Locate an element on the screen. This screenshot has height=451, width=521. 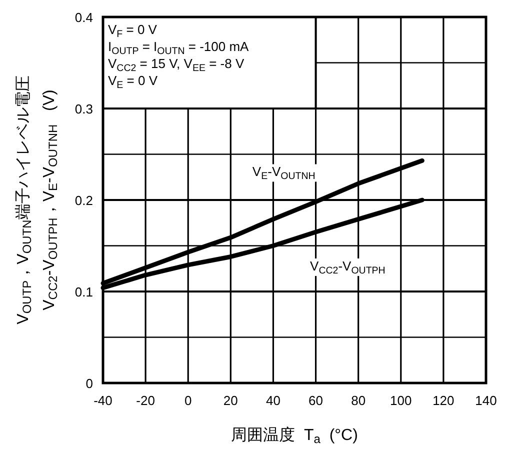
y-tick-label: 0 is located at coordinates (89, 383).